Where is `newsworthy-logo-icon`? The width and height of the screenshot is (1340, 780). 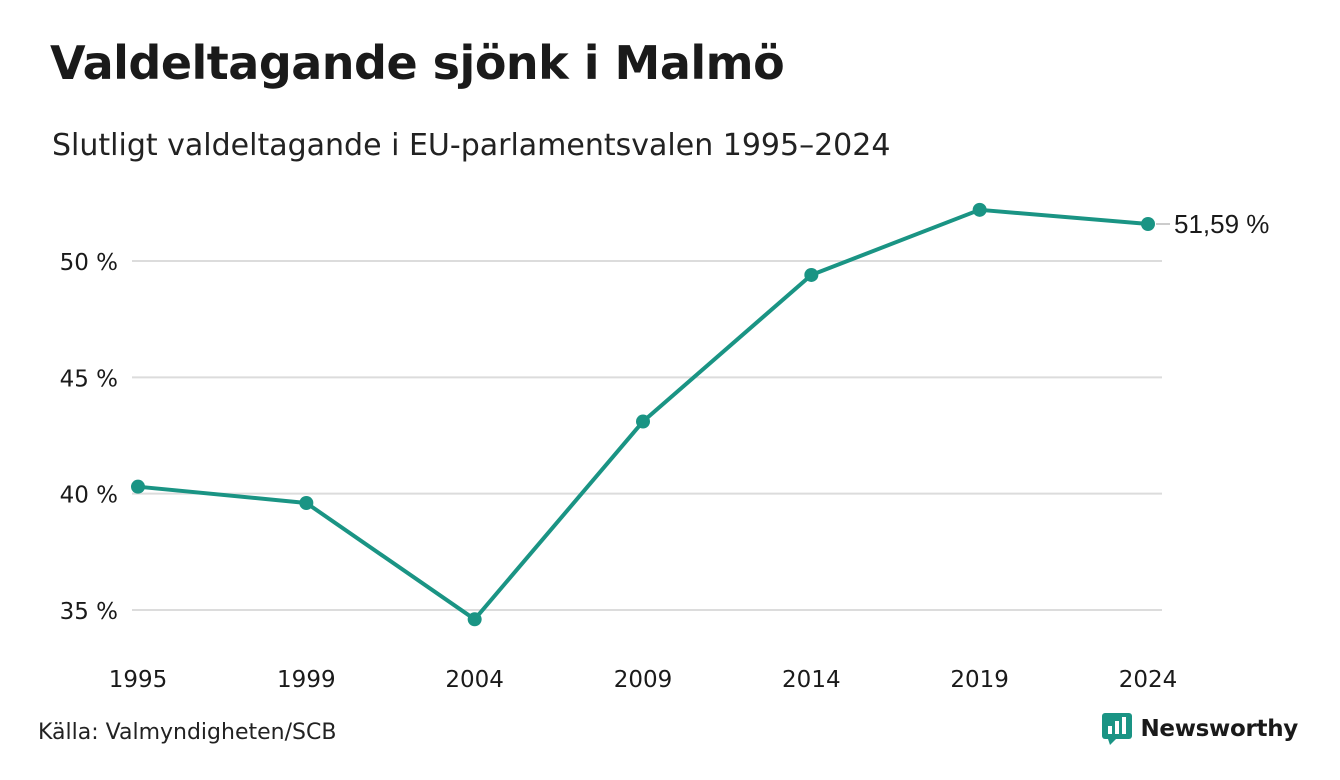 newsworthy-logo-icon is located at coordinates (1117, 729).